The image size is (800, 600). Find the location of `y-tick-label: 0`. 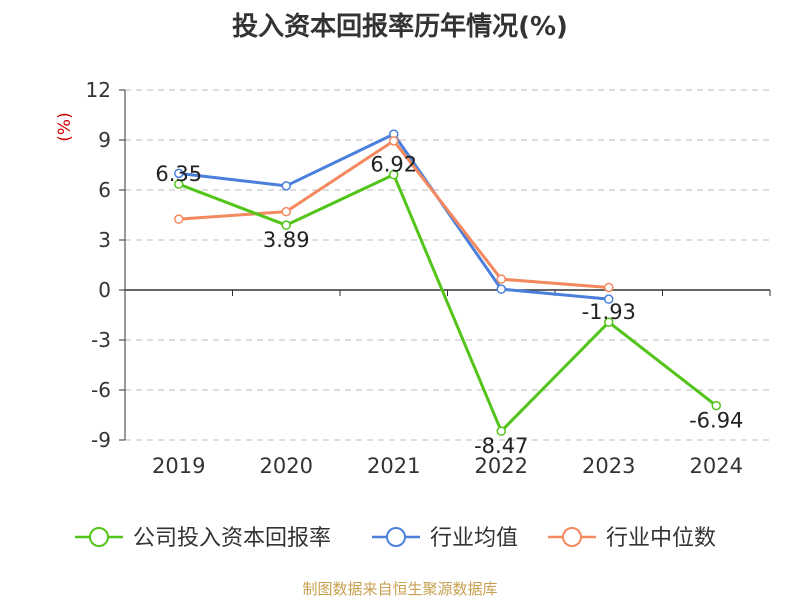

y-tick-label: 0 is located at coordinates (104, 290).